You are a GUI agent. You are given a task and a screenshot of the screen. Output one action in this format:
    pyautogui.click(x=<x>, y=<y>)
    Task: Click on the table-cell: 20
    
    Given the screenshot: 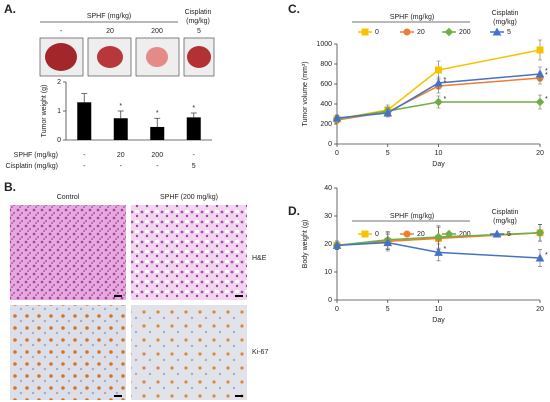 What is the action you would take?
    pyautogui.click(x=121, y=155)
    